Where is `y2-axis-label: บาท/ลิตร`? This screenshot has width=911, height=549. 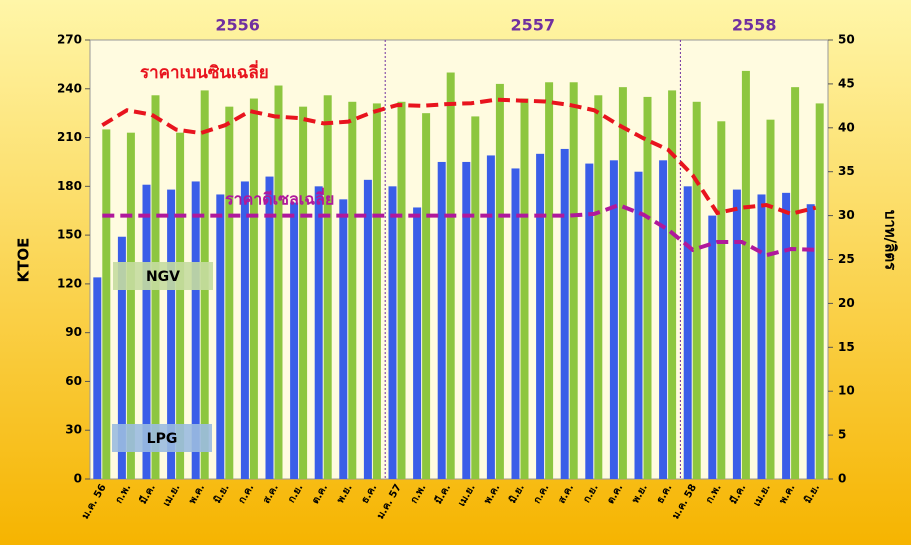
y2-axis-label: บาท/ลิตร is located at coordinates (891, 240).